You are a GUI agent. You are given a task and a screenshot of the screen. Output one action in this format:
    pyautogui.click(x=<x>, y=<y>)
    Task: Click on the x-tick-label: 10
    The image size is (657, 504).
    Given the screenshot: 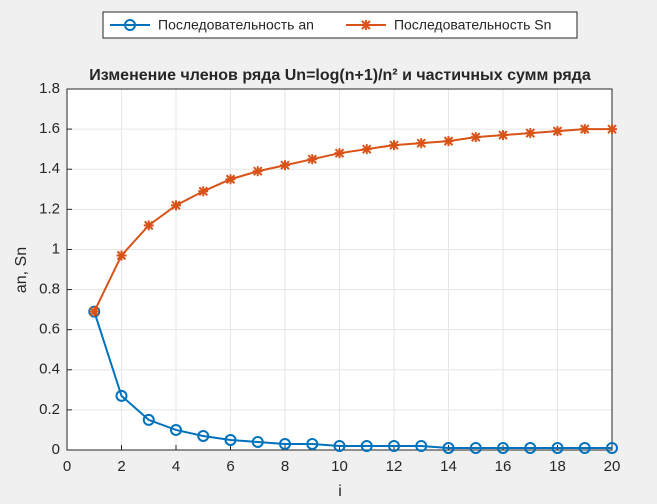 What is the action you would take?
    pyautogui.click(x=339, y=466)
    